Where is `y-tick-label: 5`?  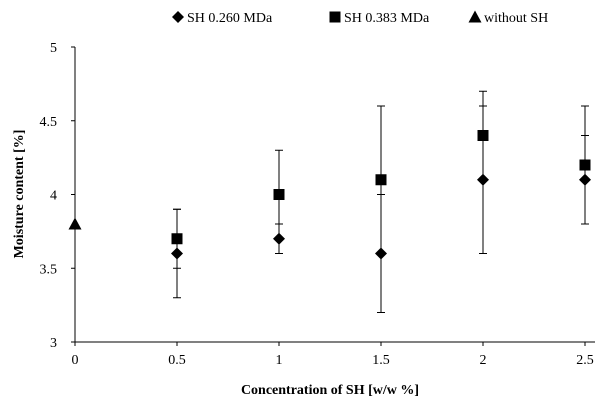 y-tick-label: 5 is located at coordinates (53, 48).